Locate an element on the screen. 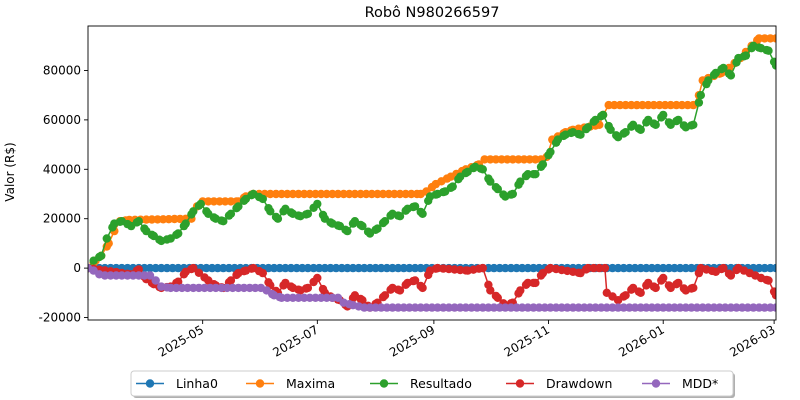  x-tick-label: 2025-11 is located at coordinates (527, 340).